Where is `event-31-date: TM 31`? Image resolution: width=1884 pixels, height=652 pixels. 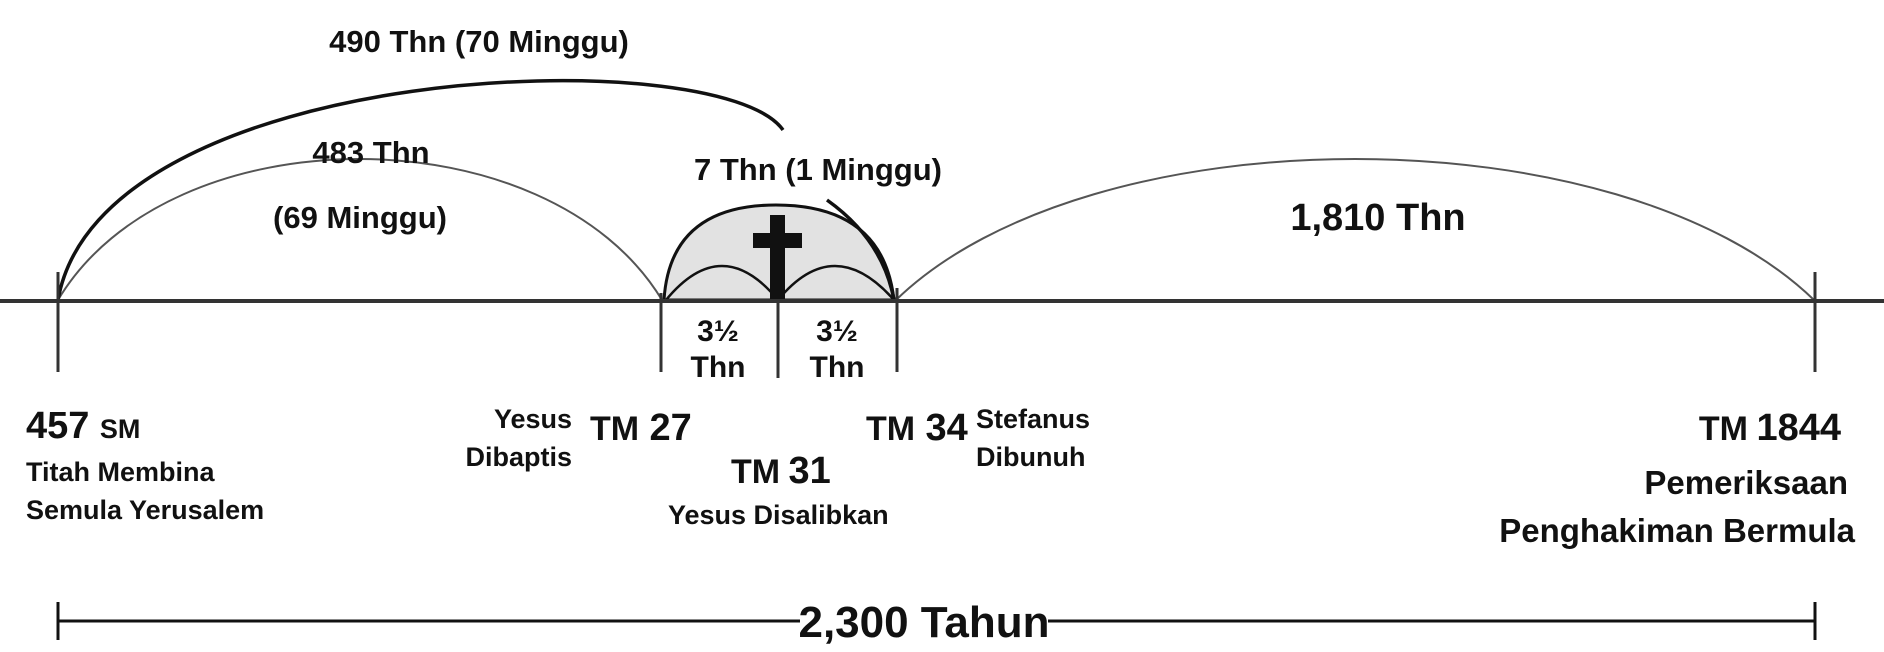 event-31-date: TM 31 is located at coordinates (781, 471).